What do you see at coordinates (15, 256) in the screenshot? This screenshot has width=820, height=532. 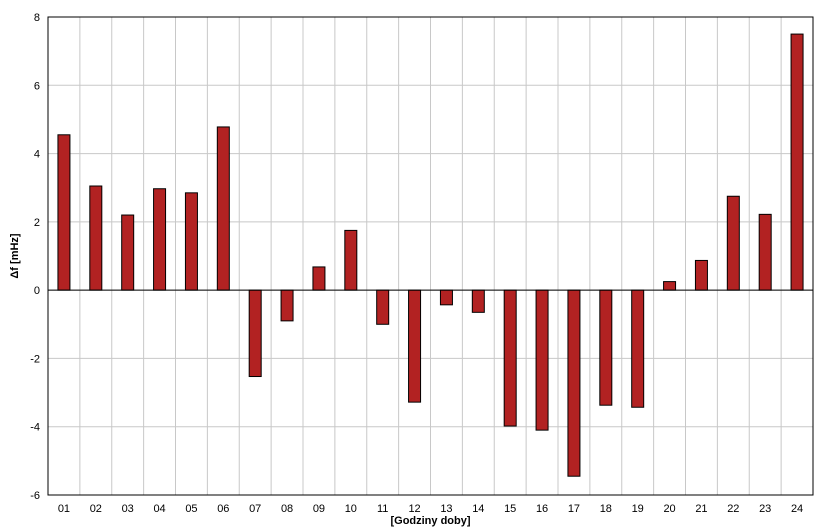 I see `y-axis-title: Δf [mHz]` at bounding box center [15, 256].